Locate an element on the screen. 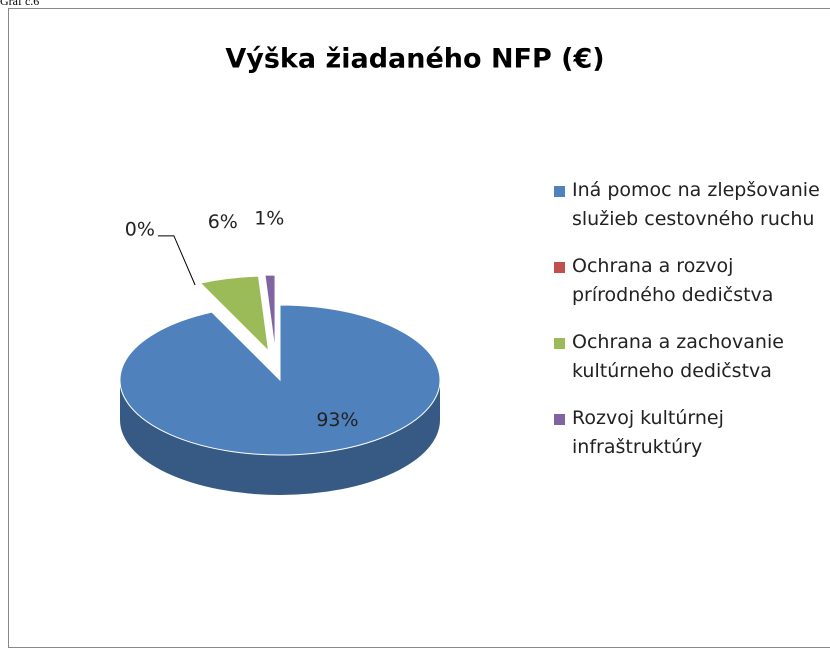  legend-label: Ochrana a rozvoj prírodného dedičstva is located at coordinates (673, 280).